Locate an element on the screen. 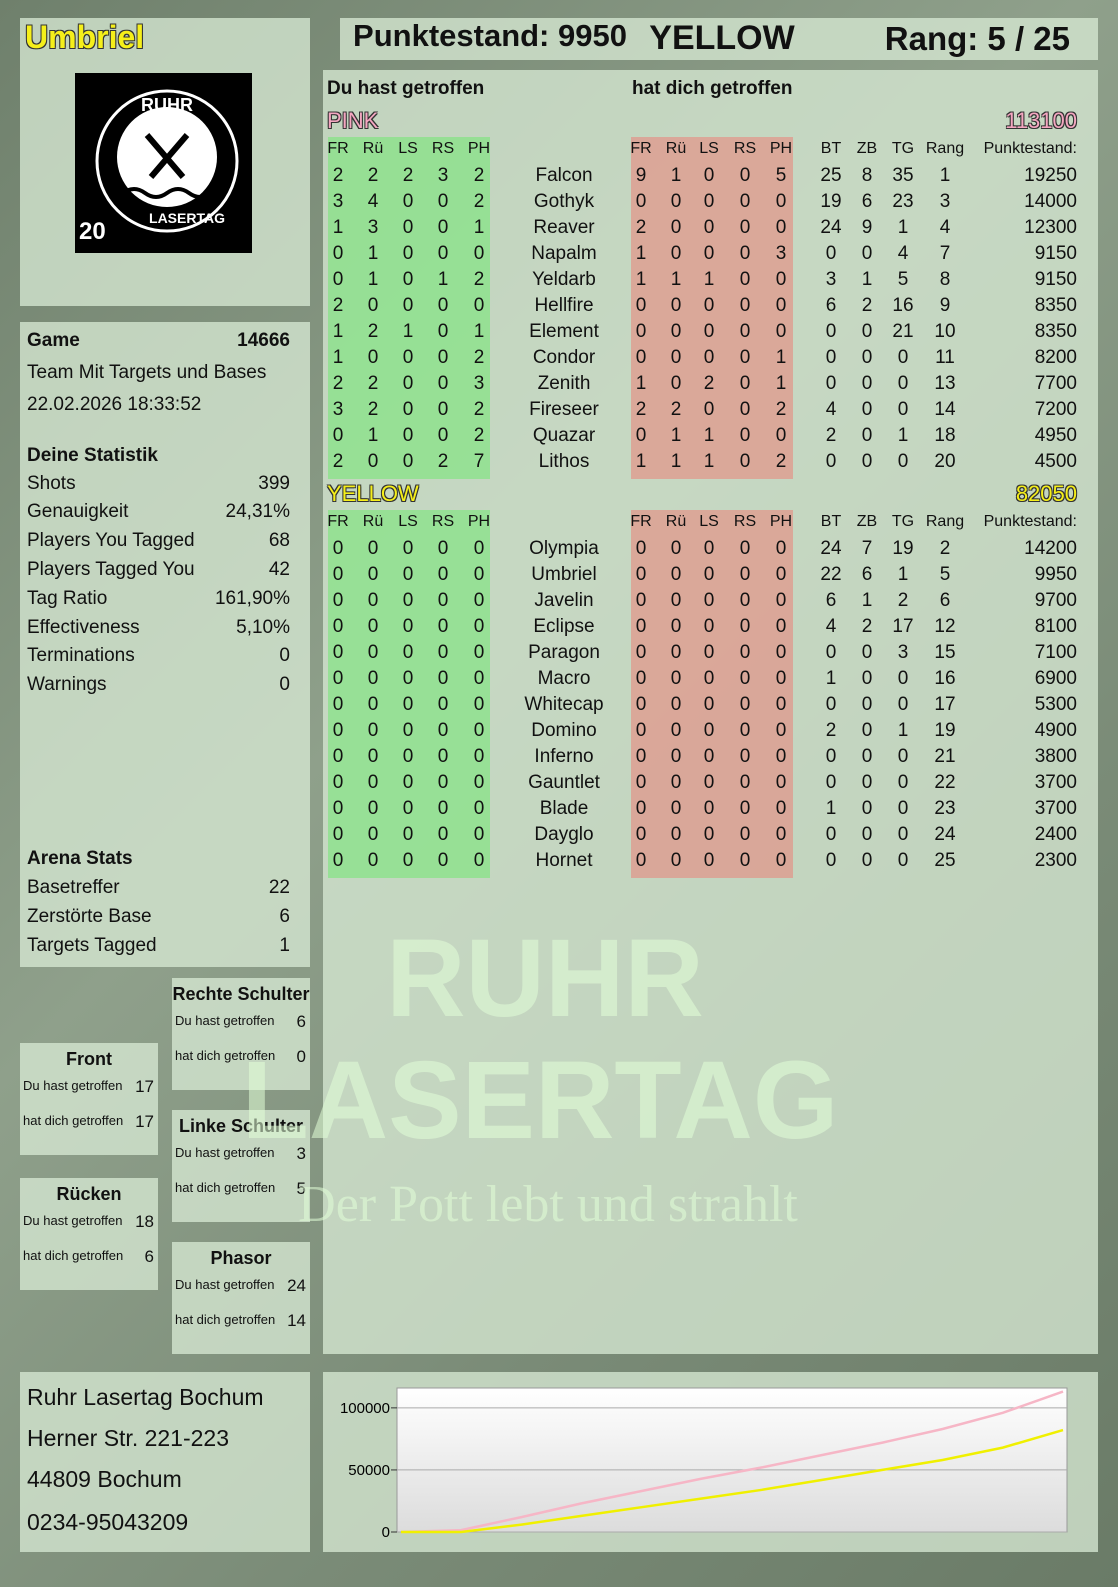  stat-cell: 35 is located at coordinates (903, 175).